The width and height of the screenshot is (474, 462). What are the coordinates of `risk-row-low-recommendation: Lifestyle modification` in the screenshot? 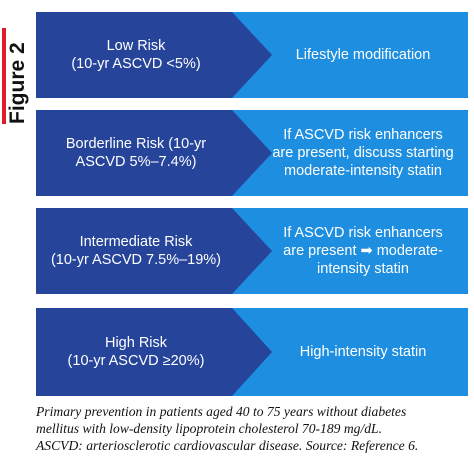 It's located at (363, 55).